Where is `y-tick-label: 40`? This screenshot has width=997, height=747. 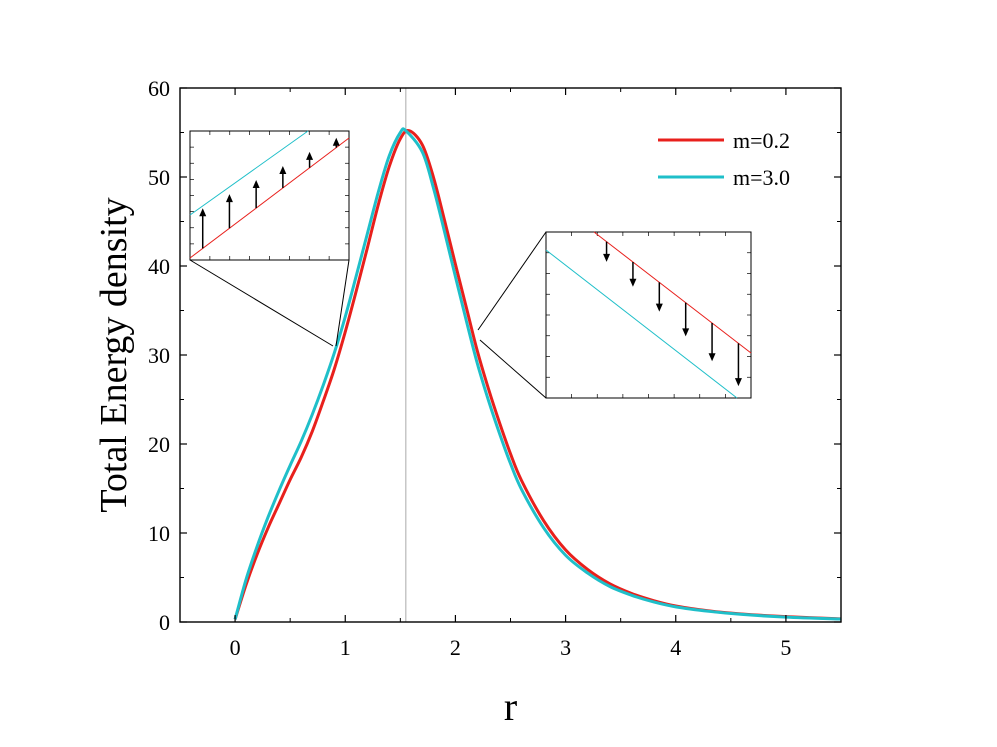 y-tick-label: 40 is located at coordinates (159, 266).